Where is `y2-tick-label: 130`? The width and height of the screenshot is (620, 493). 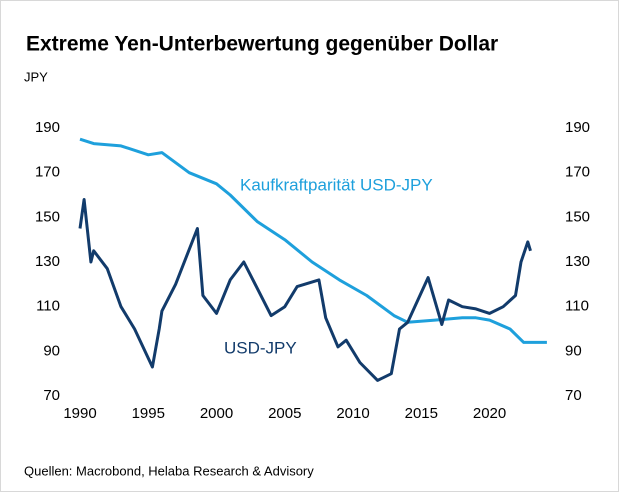
y2-tick-label: 130 is located at coordinates (577, 261).